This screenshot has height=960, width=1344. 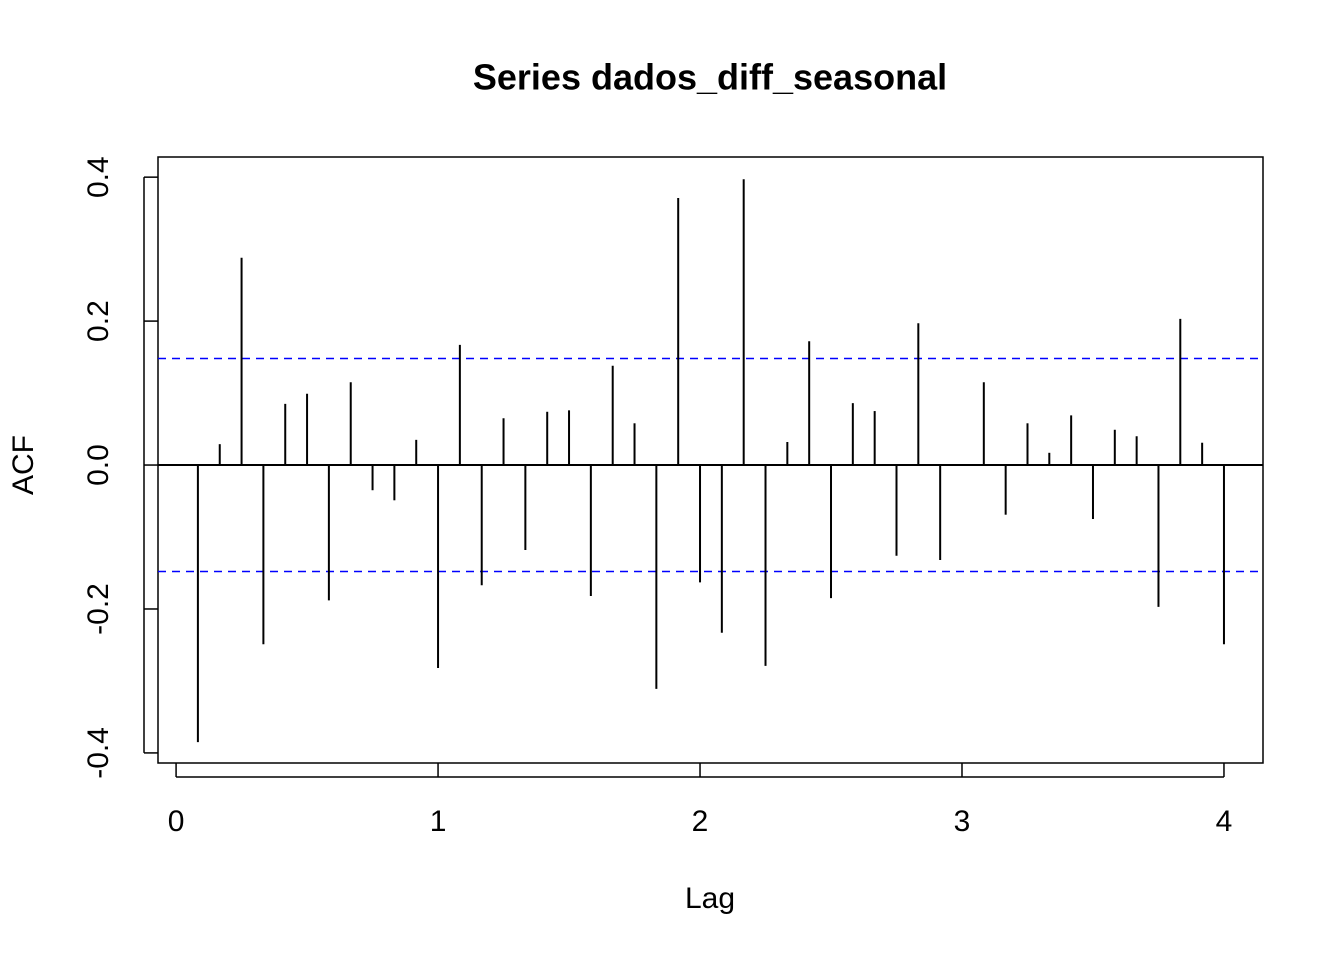 What do you see at coordinates (98, 177) in the screenshot?
I see `y-tick-label: 0.4` at bounding box center [98, 177].